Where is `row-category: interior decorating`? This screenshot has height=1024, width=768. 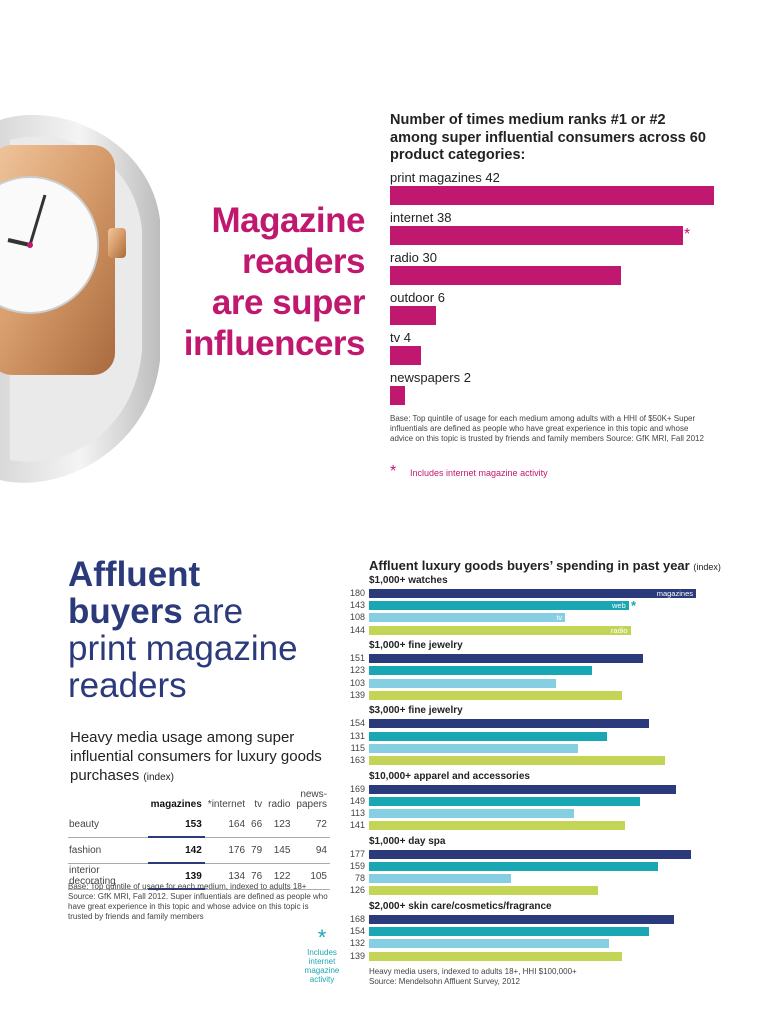
row-category: interior decorating is located at coordinates (108, 876).